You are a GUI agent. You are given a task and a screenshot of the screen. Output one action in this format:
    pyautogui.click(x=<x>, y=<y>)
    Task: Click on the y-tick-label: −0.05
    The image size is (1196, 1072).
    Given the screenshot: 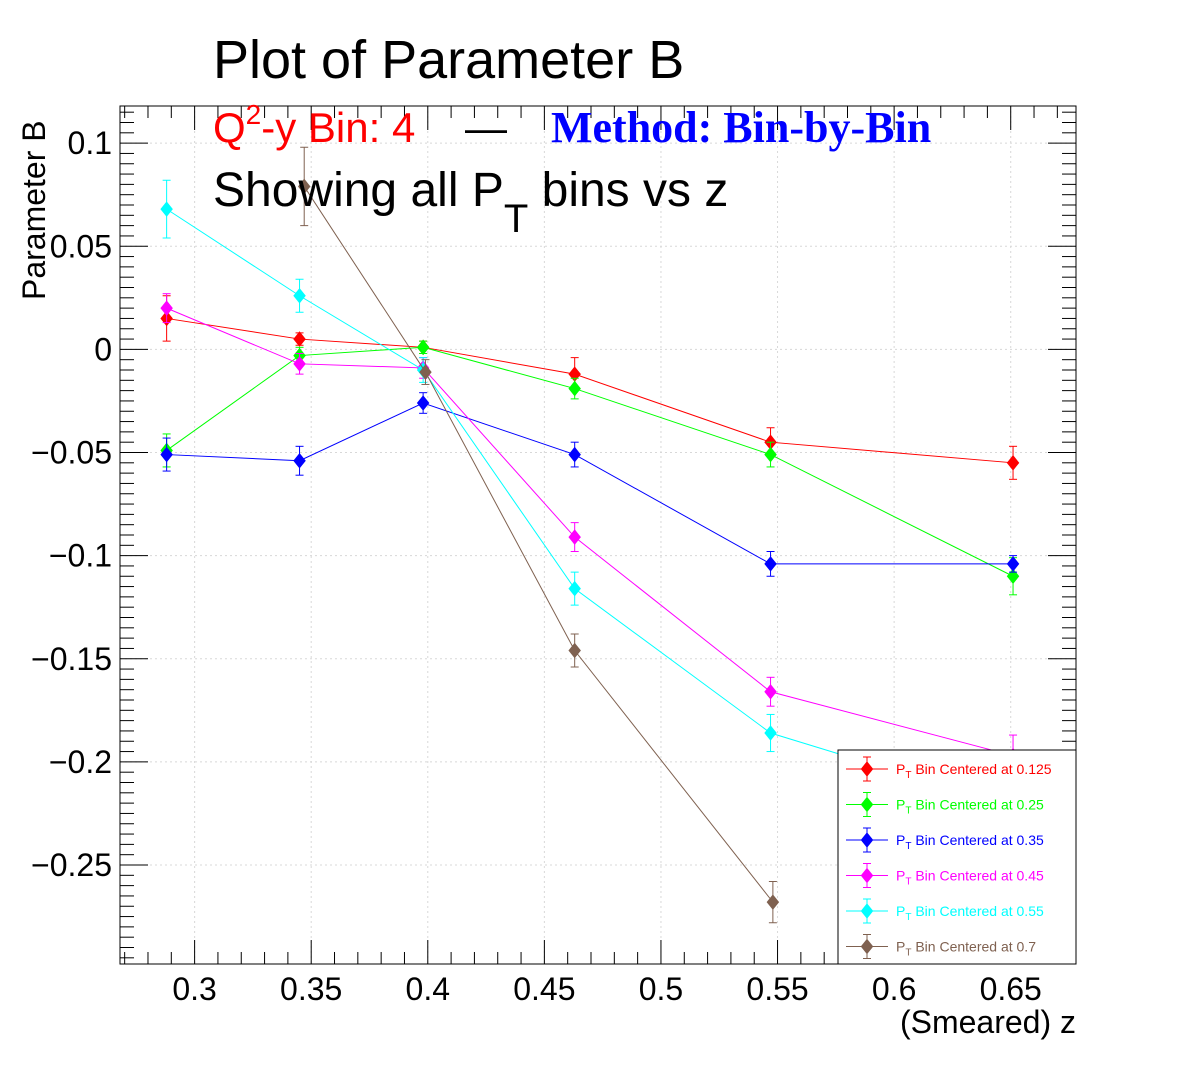 What is the action you would take?
    pyautogui.click(x=71, y=453)
    